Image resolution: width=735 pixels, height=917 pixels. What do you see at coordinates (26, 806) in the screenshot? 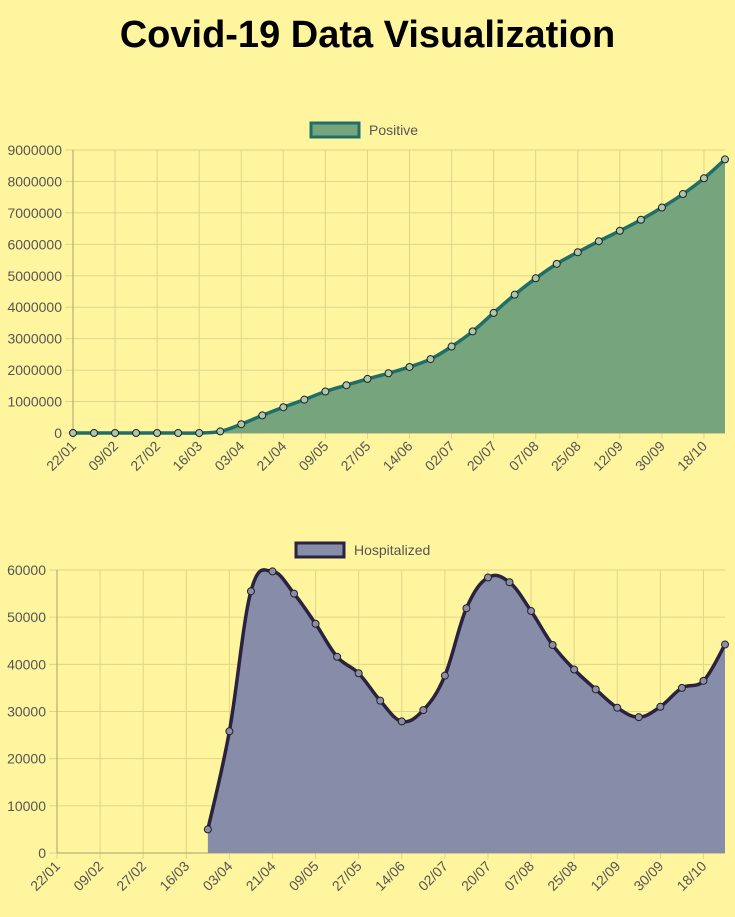
I see `y-tick-label: 10000` at bounding box center [26, 806].